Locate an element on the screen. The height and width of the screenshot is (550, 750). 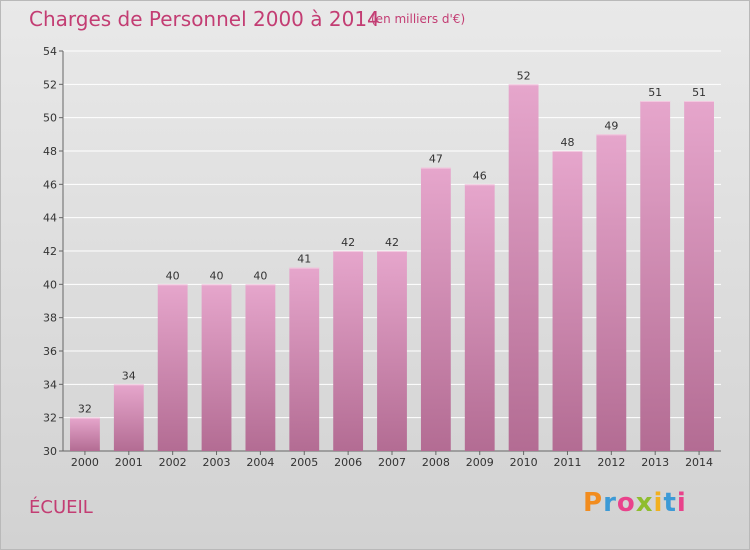
bar-2008 is located at coordinates (435, 309).